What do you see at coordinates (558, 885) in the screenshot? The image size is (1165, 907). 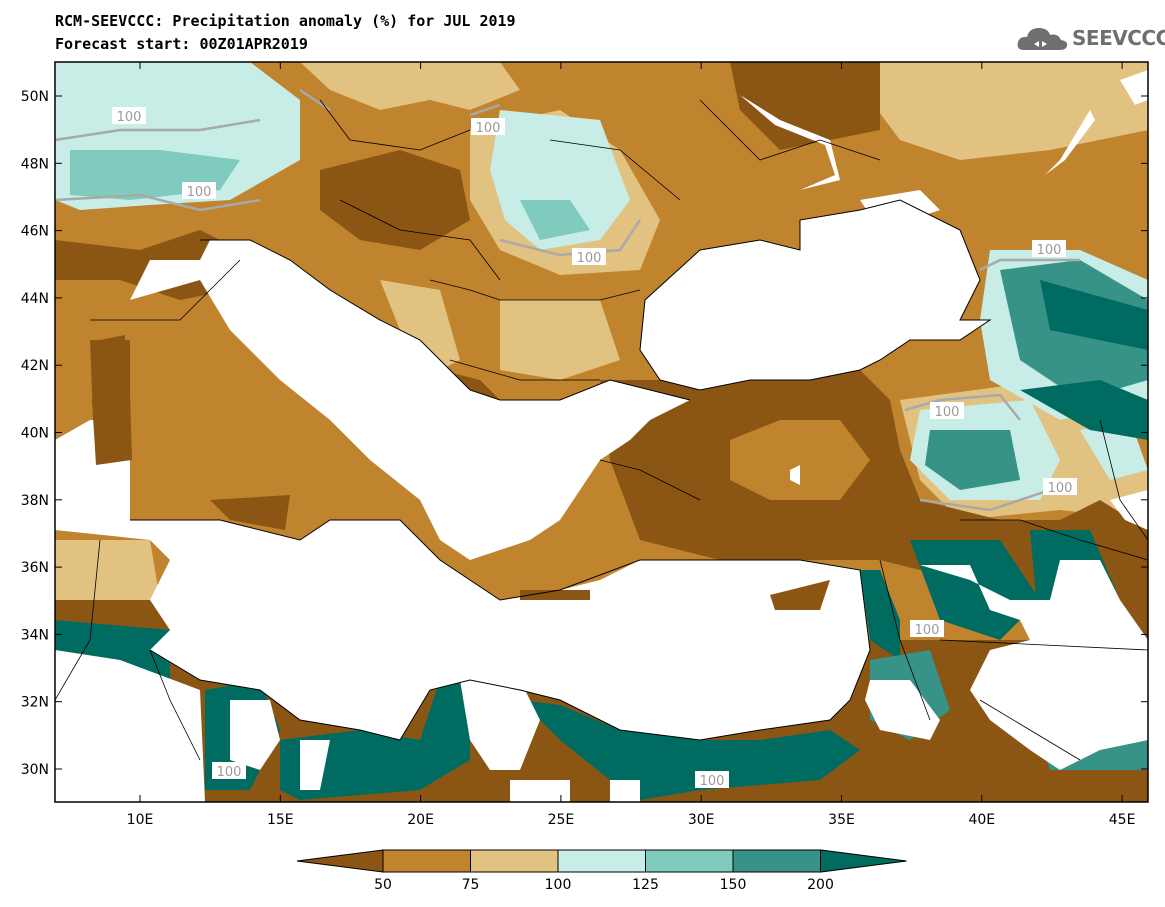 I see `colorbar-label: 100` at bounding box center [558, 885].